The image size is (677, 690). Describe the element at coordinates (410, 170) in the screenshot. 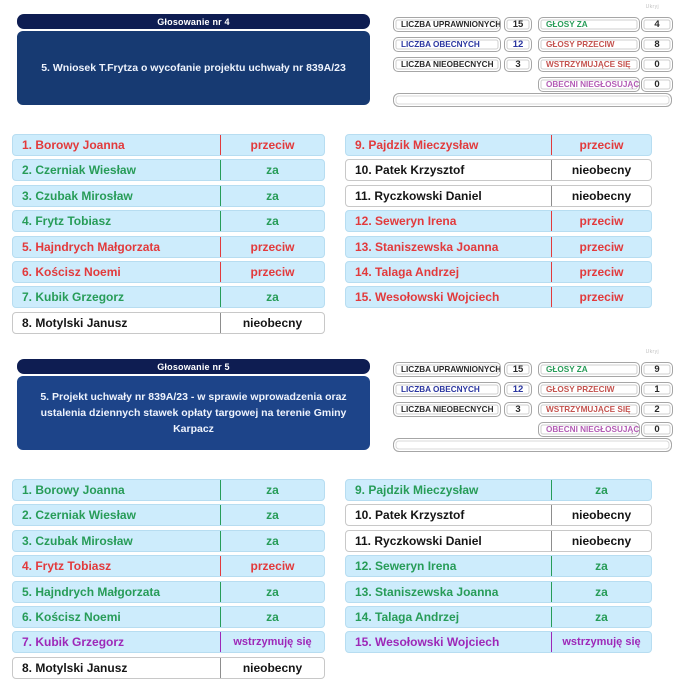

I see `voter-name: 10. Patek Krzysztof` at that location.